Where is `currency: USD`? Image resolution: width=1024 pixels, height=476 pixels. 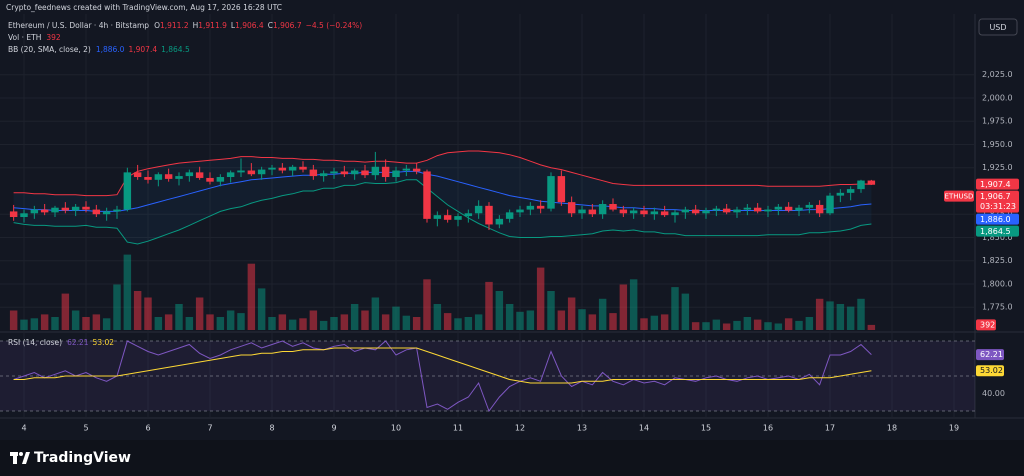
currency: USD is located at coordinates (997, 27).